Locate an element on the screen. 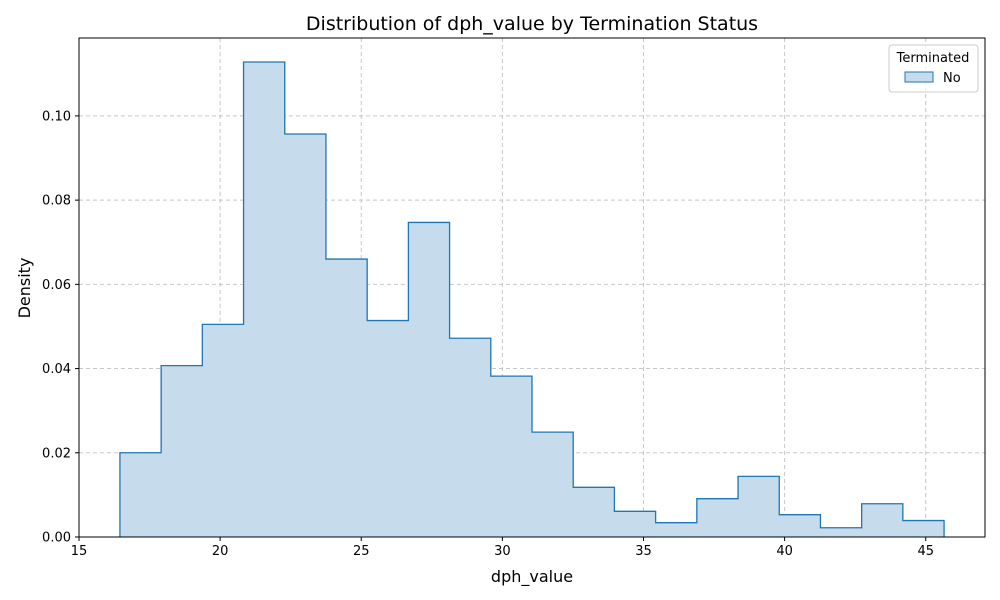 The image size is (1000, 600). y-tick-label: 0.10 is located at coordinates (56, 116).